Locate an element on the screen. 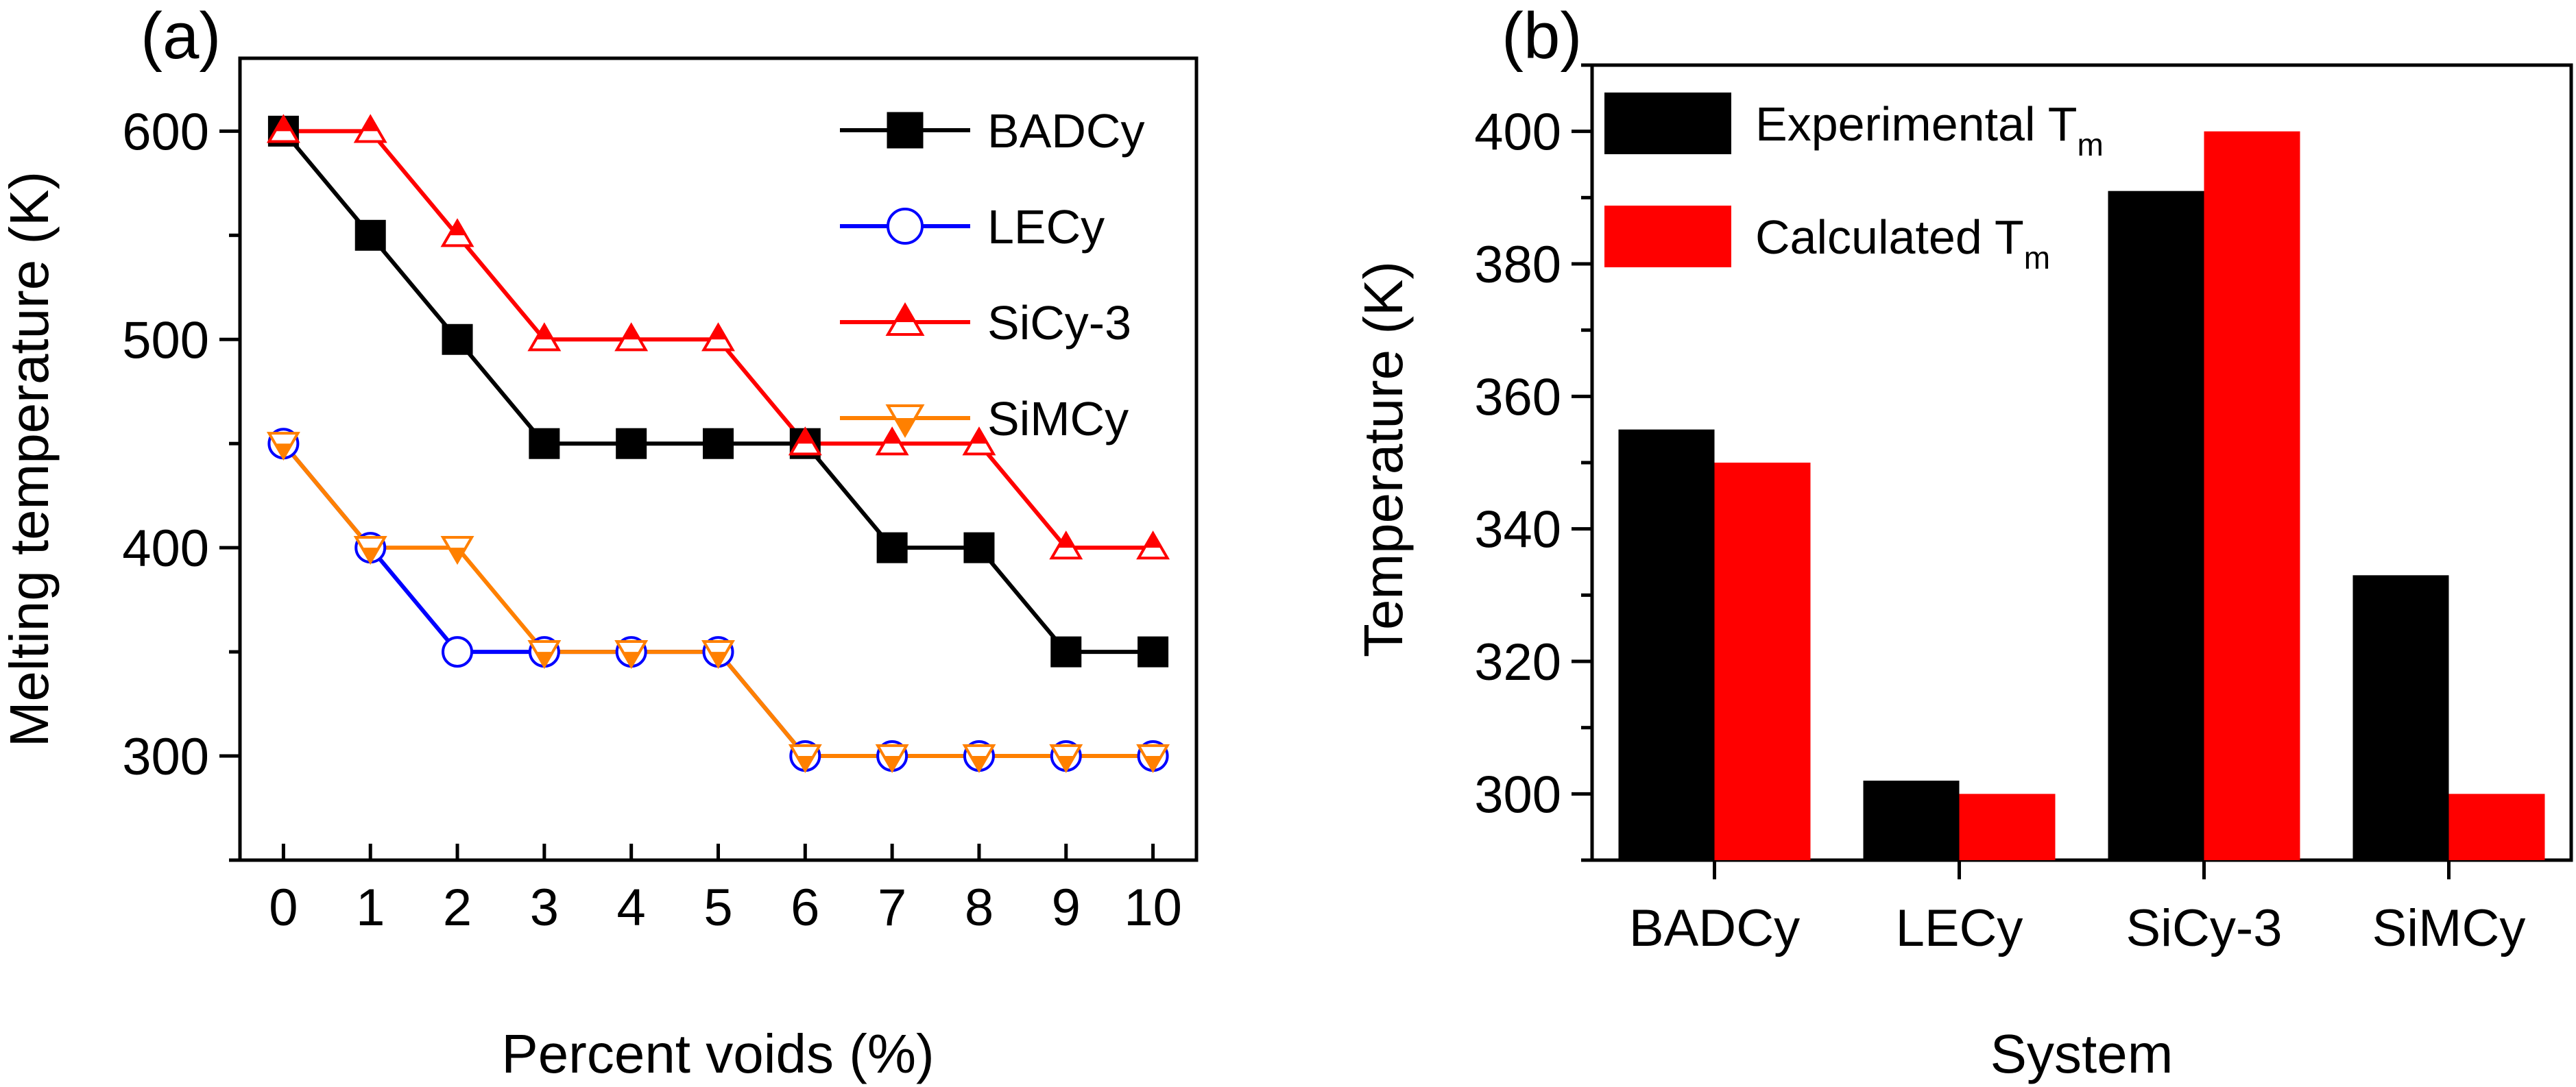 This screenshot has height=1087, width=2576. bar-simcy-experimental is located at coordinates (2401, 718).